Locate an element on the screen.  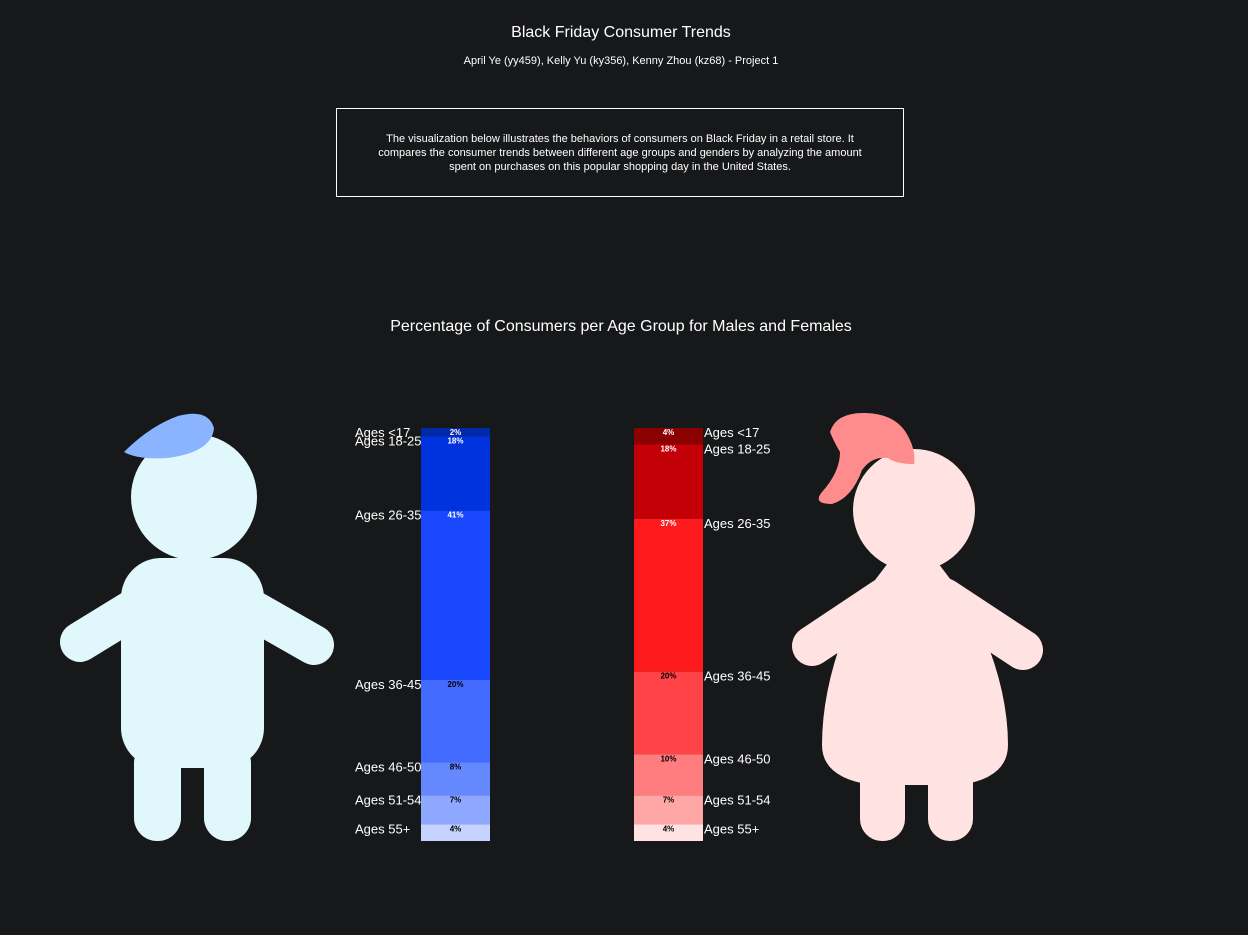
female-age-label: Ages 55+ is located at coordinates (731, 828).